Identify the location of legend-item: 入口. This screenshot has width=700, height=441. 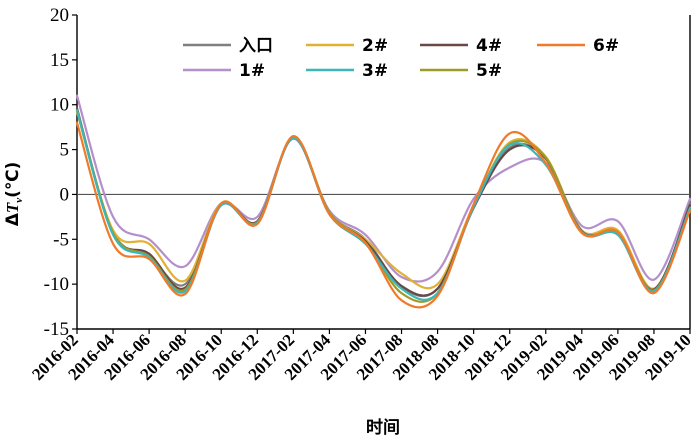
(228, 46).